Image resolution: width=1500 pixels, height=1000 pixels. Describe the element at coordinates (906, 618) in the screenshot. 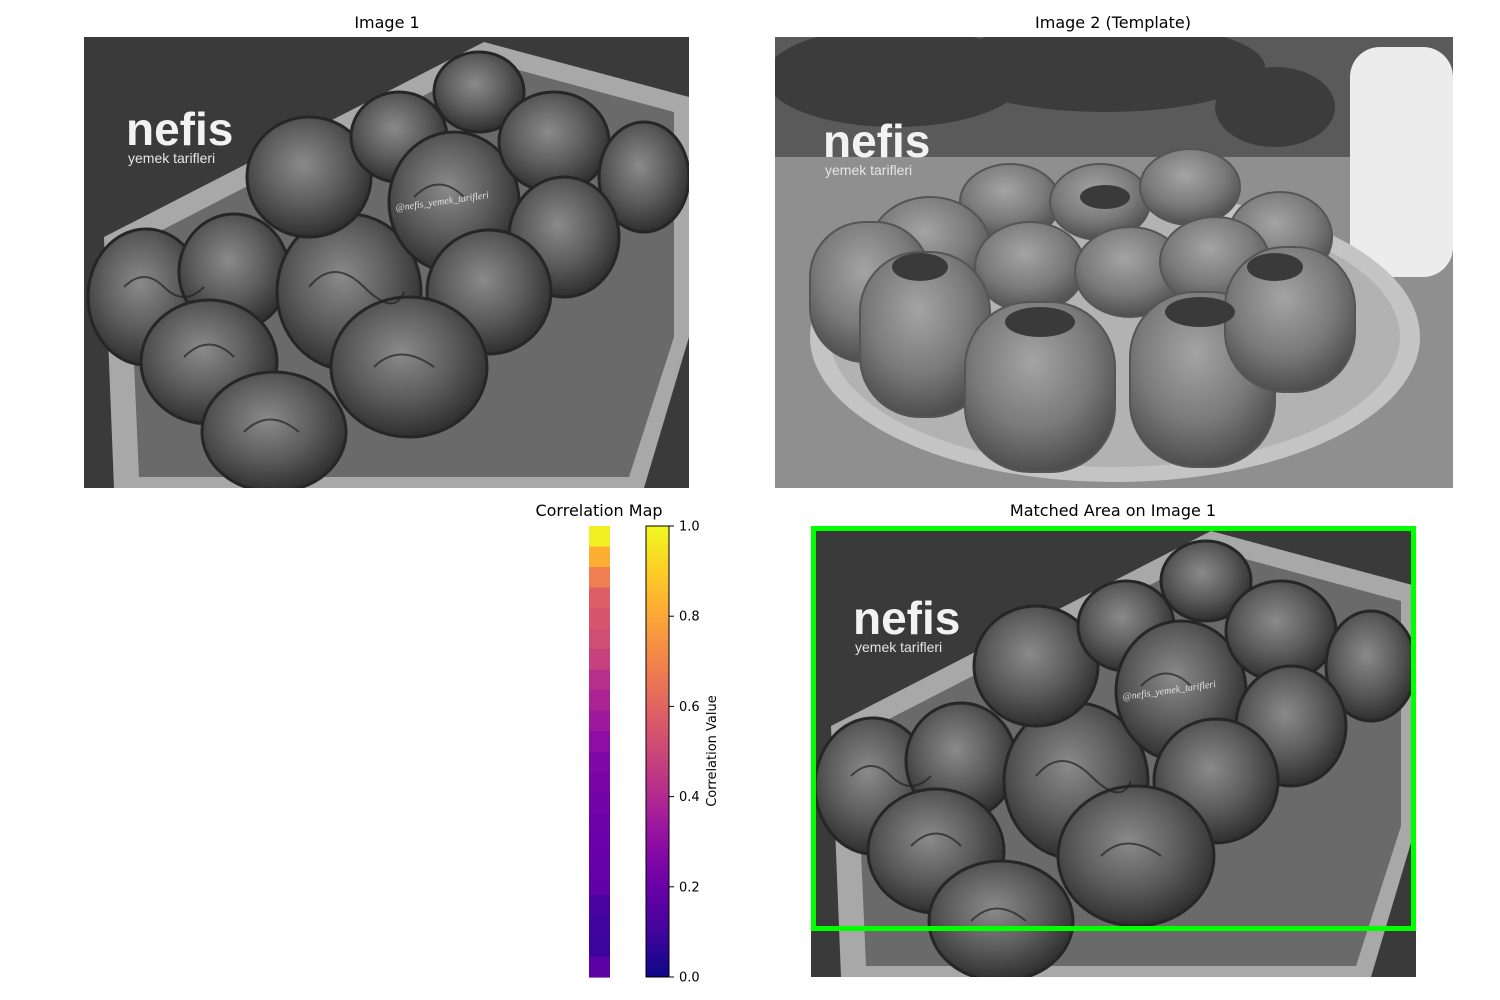

I see `matched-watermark-brand: nefis` at that location.